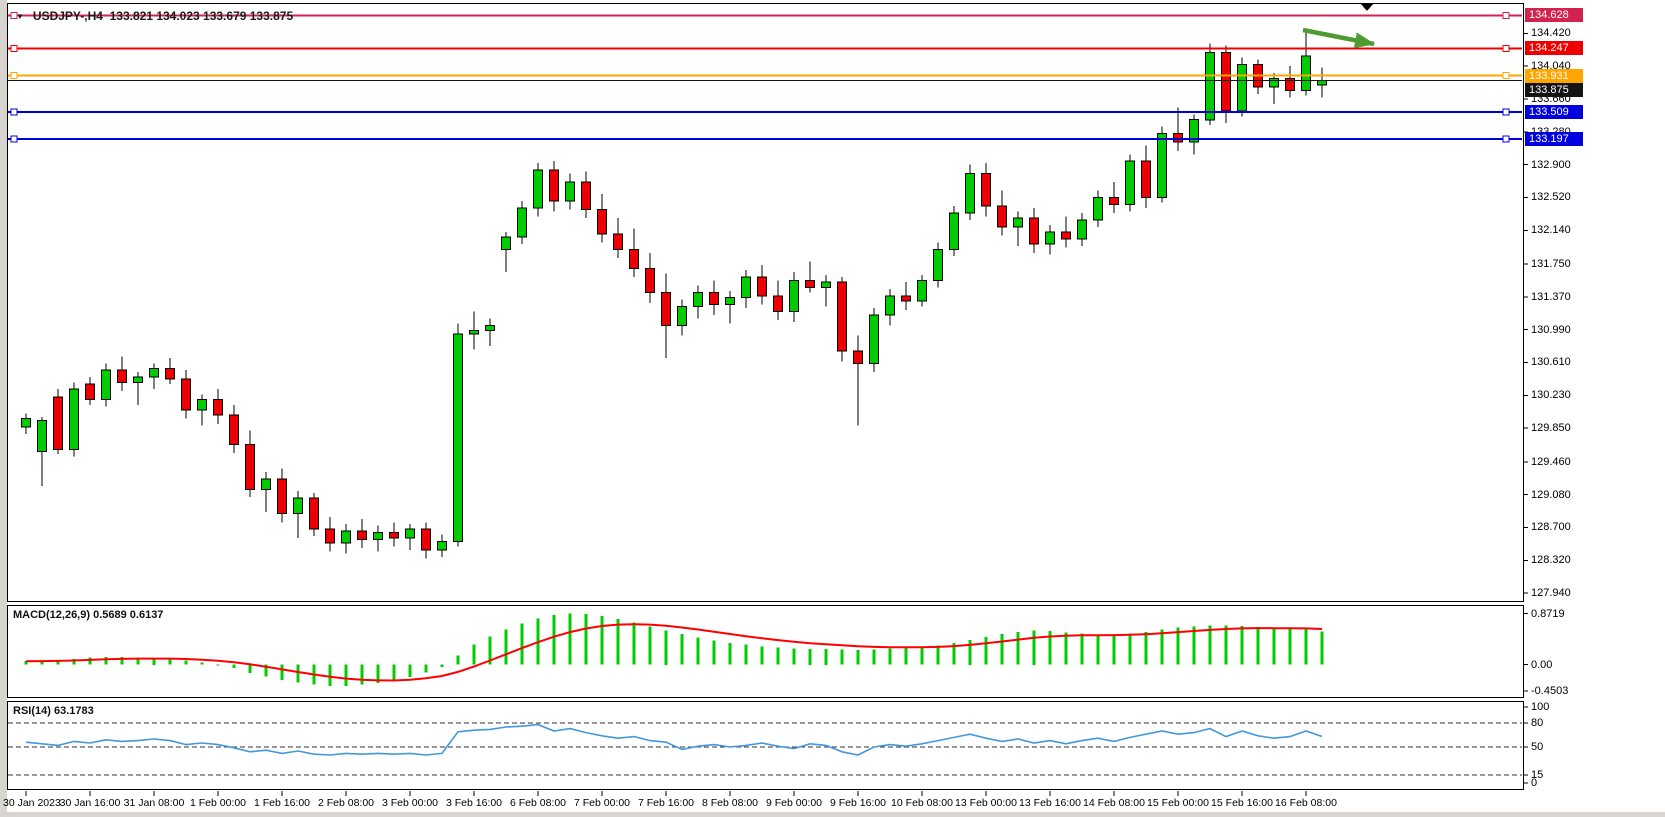 Image resolution: width=1665 pixels, height=817 pixels. Describe the element at coordinates (3, 408) in the screenshot. I see `window-left-edge` at that location.